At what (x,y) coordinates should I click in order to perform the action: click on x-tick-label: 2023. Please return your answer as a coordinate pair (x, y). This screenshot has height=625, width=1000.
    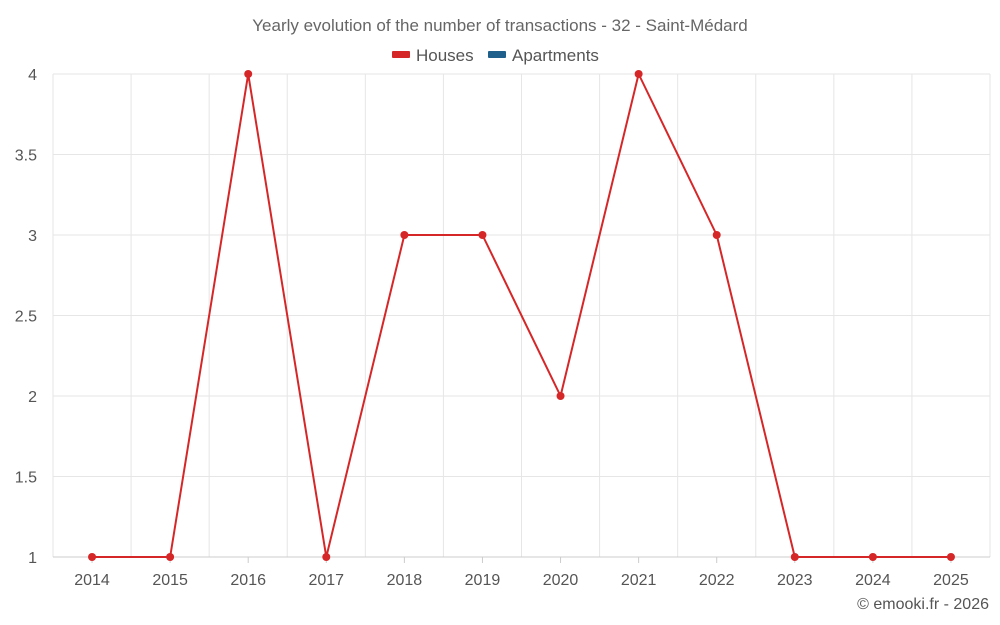
    Looking at the image, I should click on (795, 580).